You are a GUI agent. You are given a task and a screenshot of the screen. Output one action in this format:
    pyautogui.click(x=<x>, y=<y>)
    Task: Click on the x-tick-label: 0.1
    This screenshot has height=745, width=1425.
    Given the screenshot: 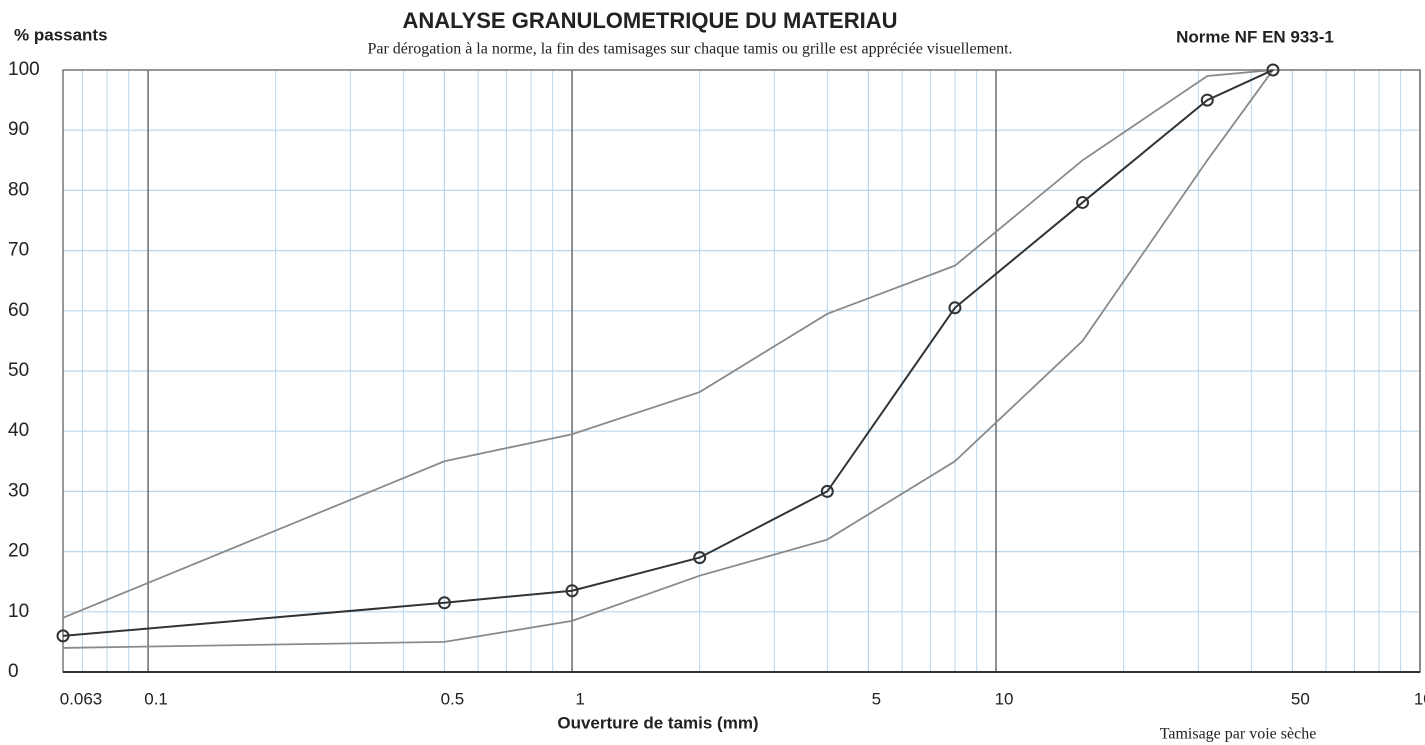 What is the action you would take?
    pyautogui.click(x=156, y=698)
    